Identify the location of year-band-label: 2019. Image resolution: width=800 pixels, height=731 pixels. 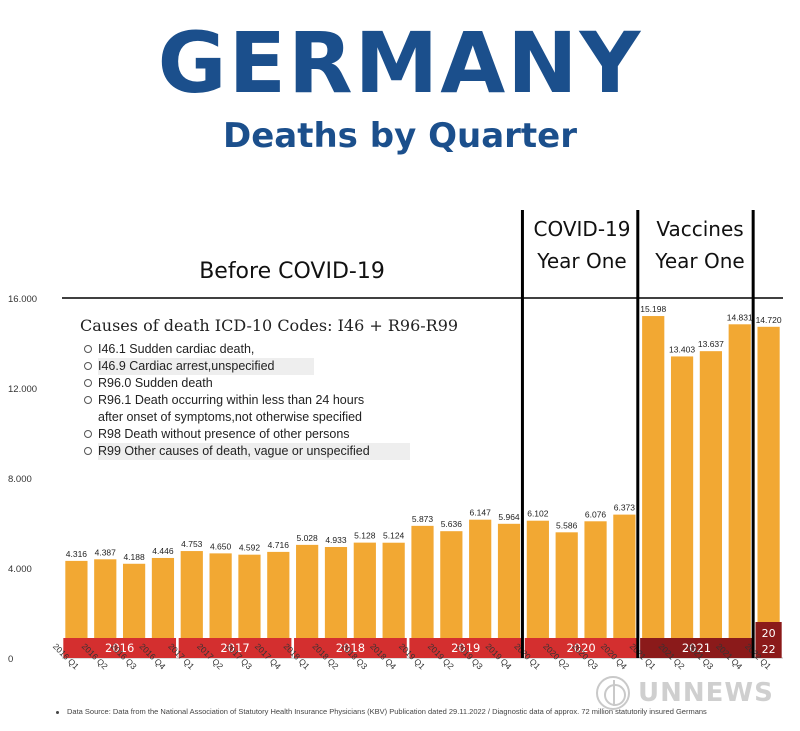
(465, 648).